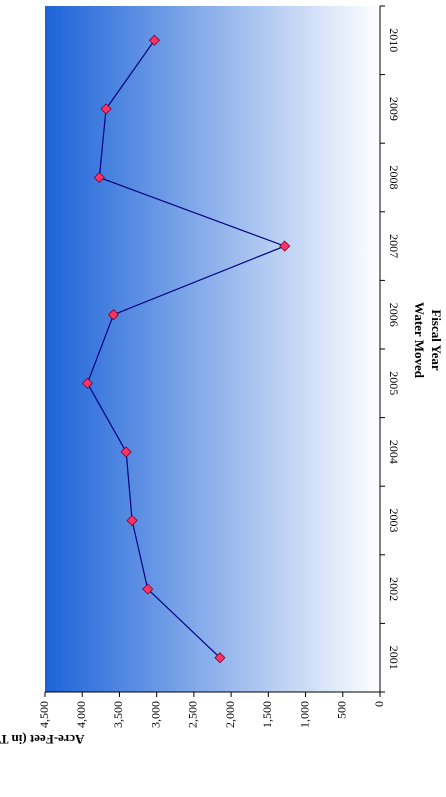  What do you see at coordinates (342, 710) in the screenshot?
I see `value-tick-label: 500` at bounding box center [342, 710].